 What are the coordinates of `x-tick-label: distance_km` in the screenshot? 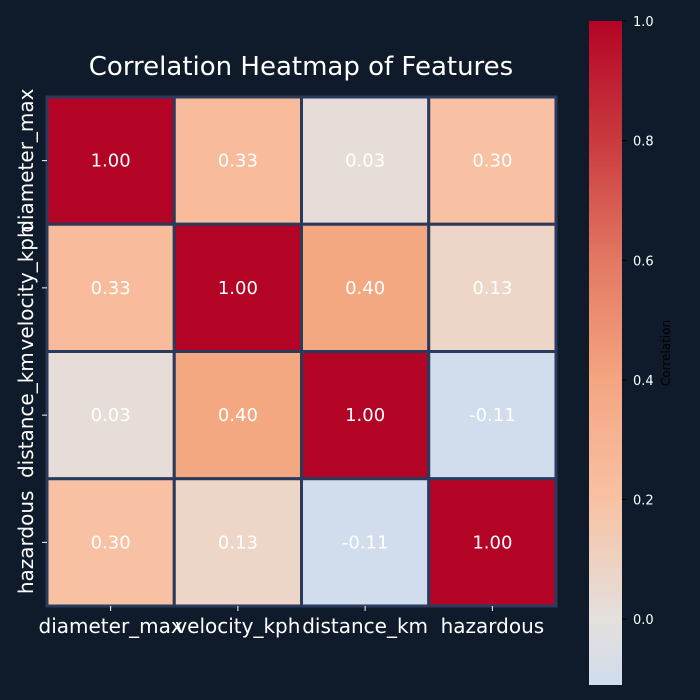 It's located at (365, 626).